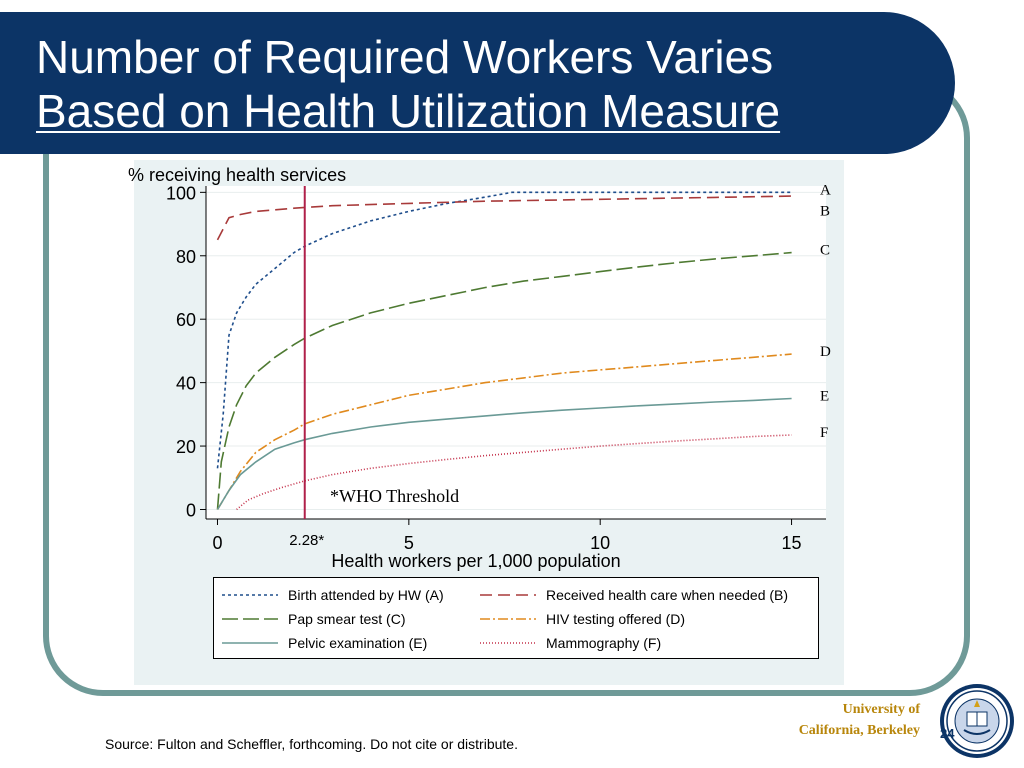 This screenshot has height=768, width=1024. What do you see at coordinates (237, 175) in the screenshot?
I see `y-axis-label: % receiving health services` at bounding box center [237, 175].